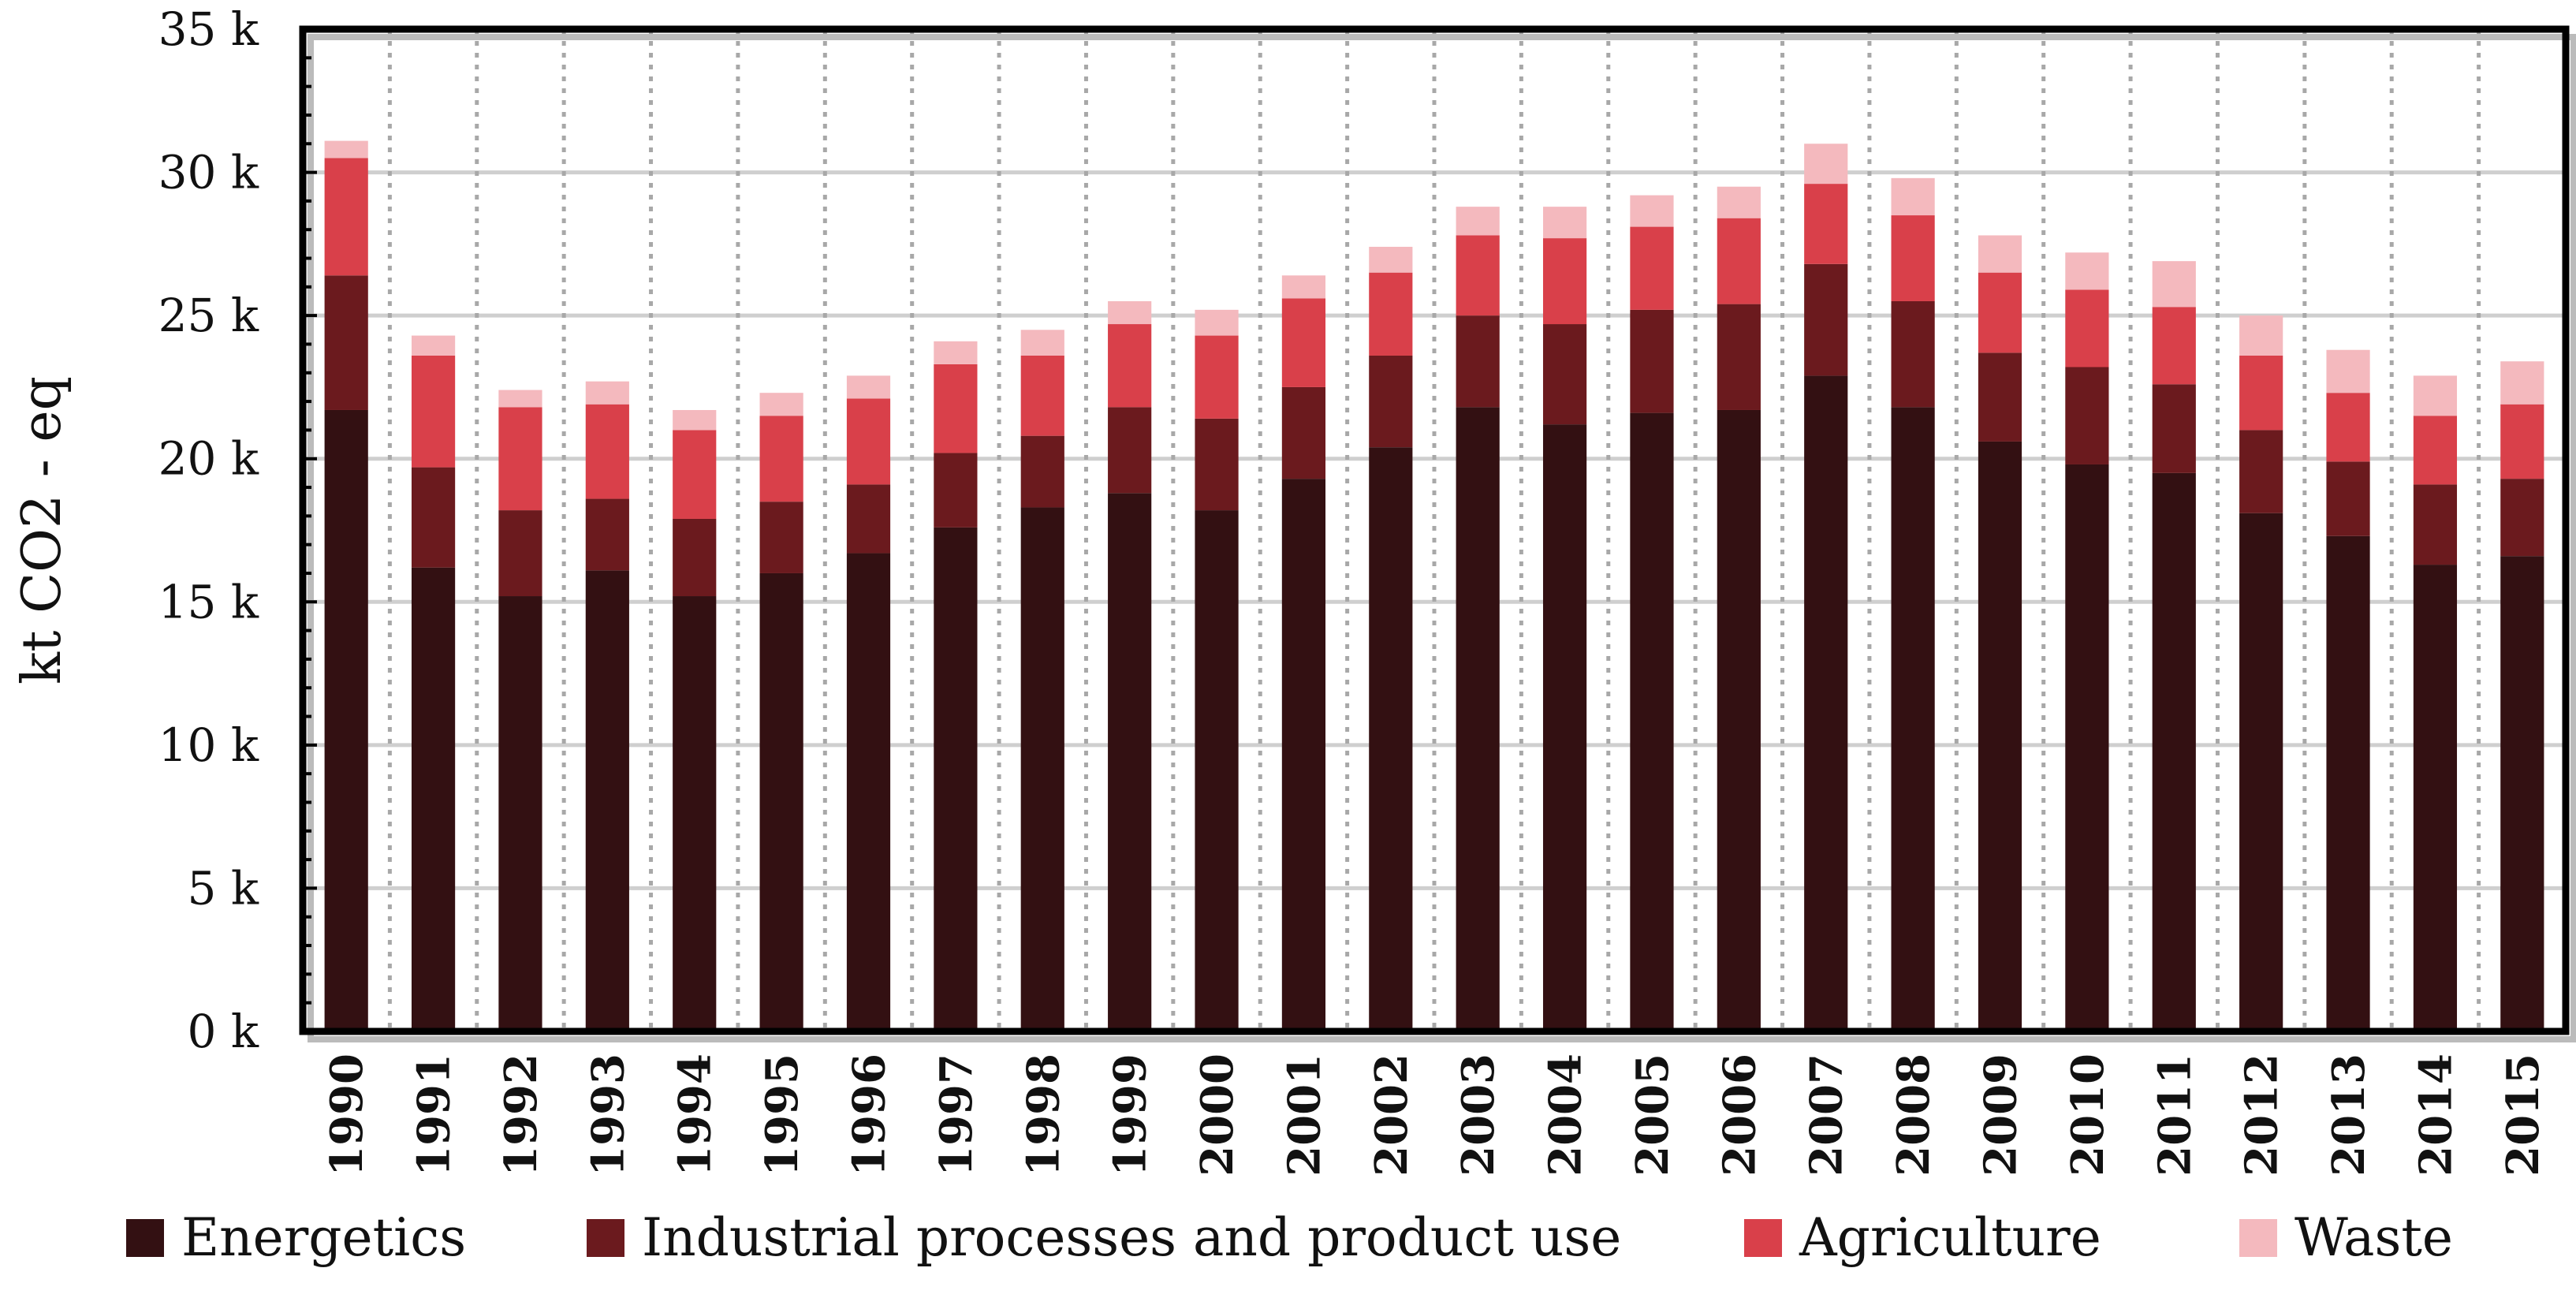 This screenshot has height=1294, width=2576. Describe the element at coordinates (208, 601) in the screenshot. I see `y-tick-label: 15 k` at that location.